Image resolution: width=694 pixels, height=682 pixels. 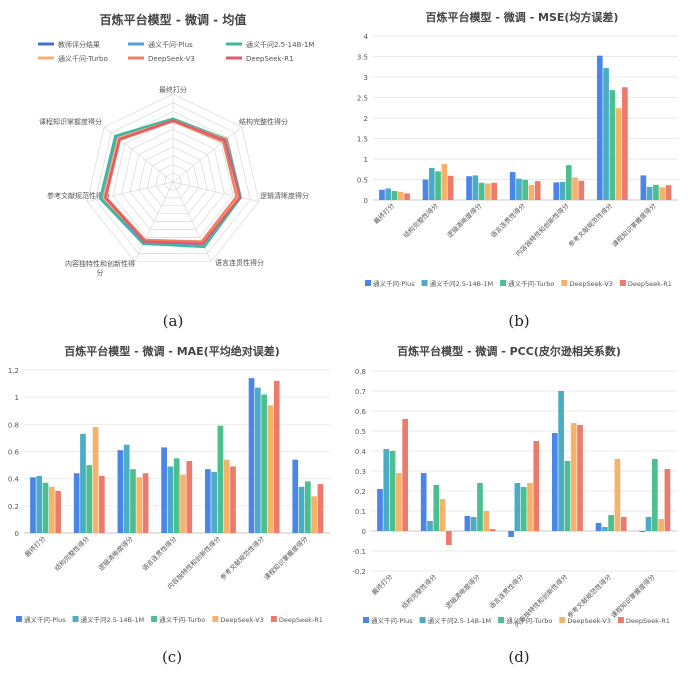 I want to click on legend-label: 教师评分结果, so click(x=79, y=44).